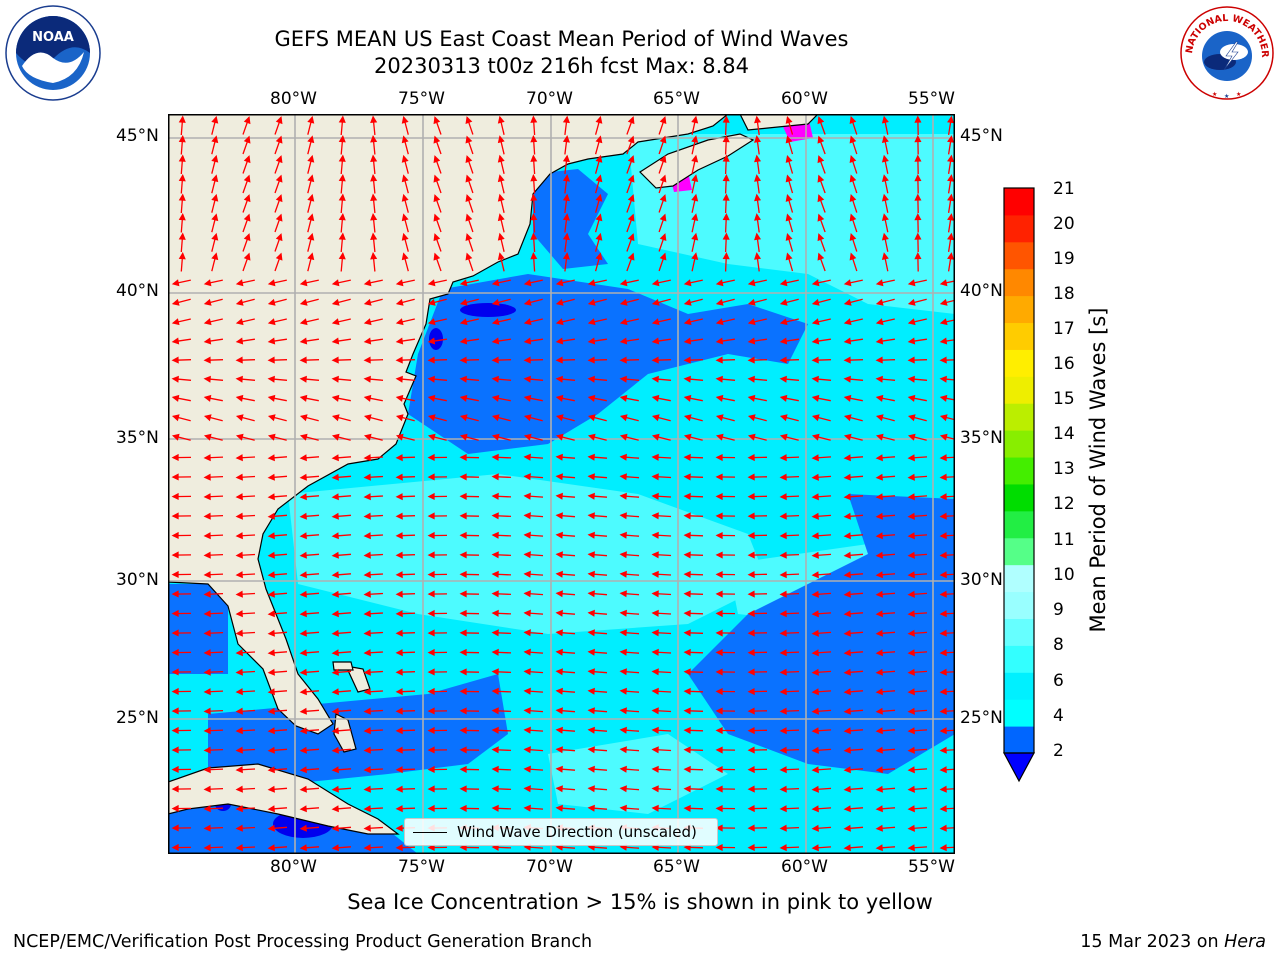 This screenshot has height=960, width=1280. I want to click on lat-tick-left: 30°N, so click(137, 580).